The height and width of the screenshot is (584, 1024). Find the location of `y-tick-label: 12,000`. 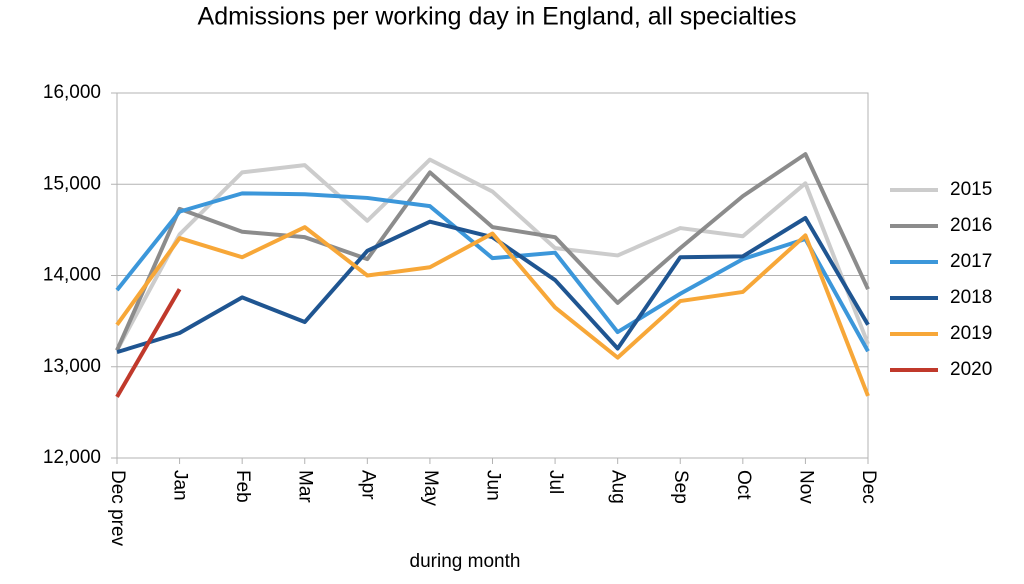

y-tick-label: 12,000 is located at coordinates (72, 457).